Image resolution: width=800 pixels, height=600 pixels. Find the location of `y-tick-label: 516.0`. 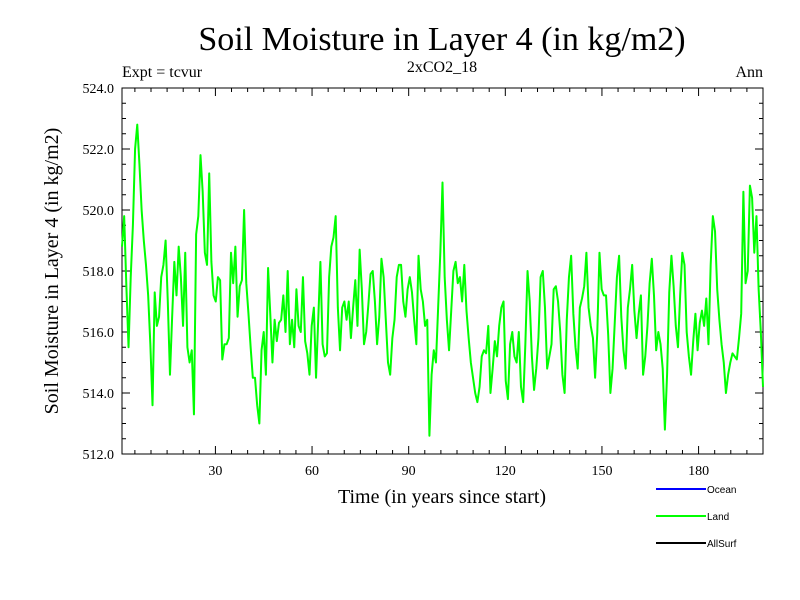

y-tick-label: 516.0 is located at coordinates (99, 333).